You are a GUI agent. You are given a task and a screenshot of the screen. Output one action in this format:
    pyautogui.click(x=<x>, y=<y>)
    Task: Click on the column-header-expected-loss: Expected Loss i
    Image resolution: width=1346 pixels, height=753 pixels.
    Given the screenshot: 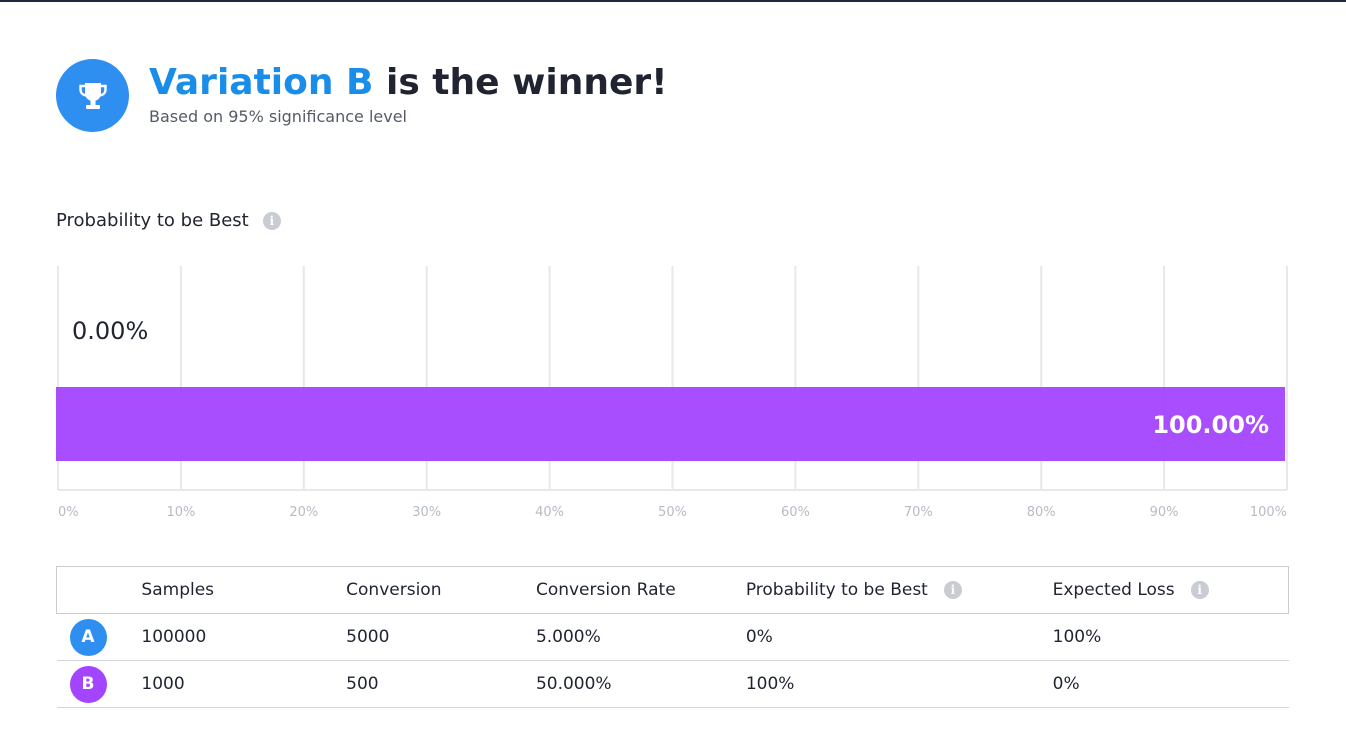 What is the action you would take?
    pyautogui.click(x=1170, y=590)
    